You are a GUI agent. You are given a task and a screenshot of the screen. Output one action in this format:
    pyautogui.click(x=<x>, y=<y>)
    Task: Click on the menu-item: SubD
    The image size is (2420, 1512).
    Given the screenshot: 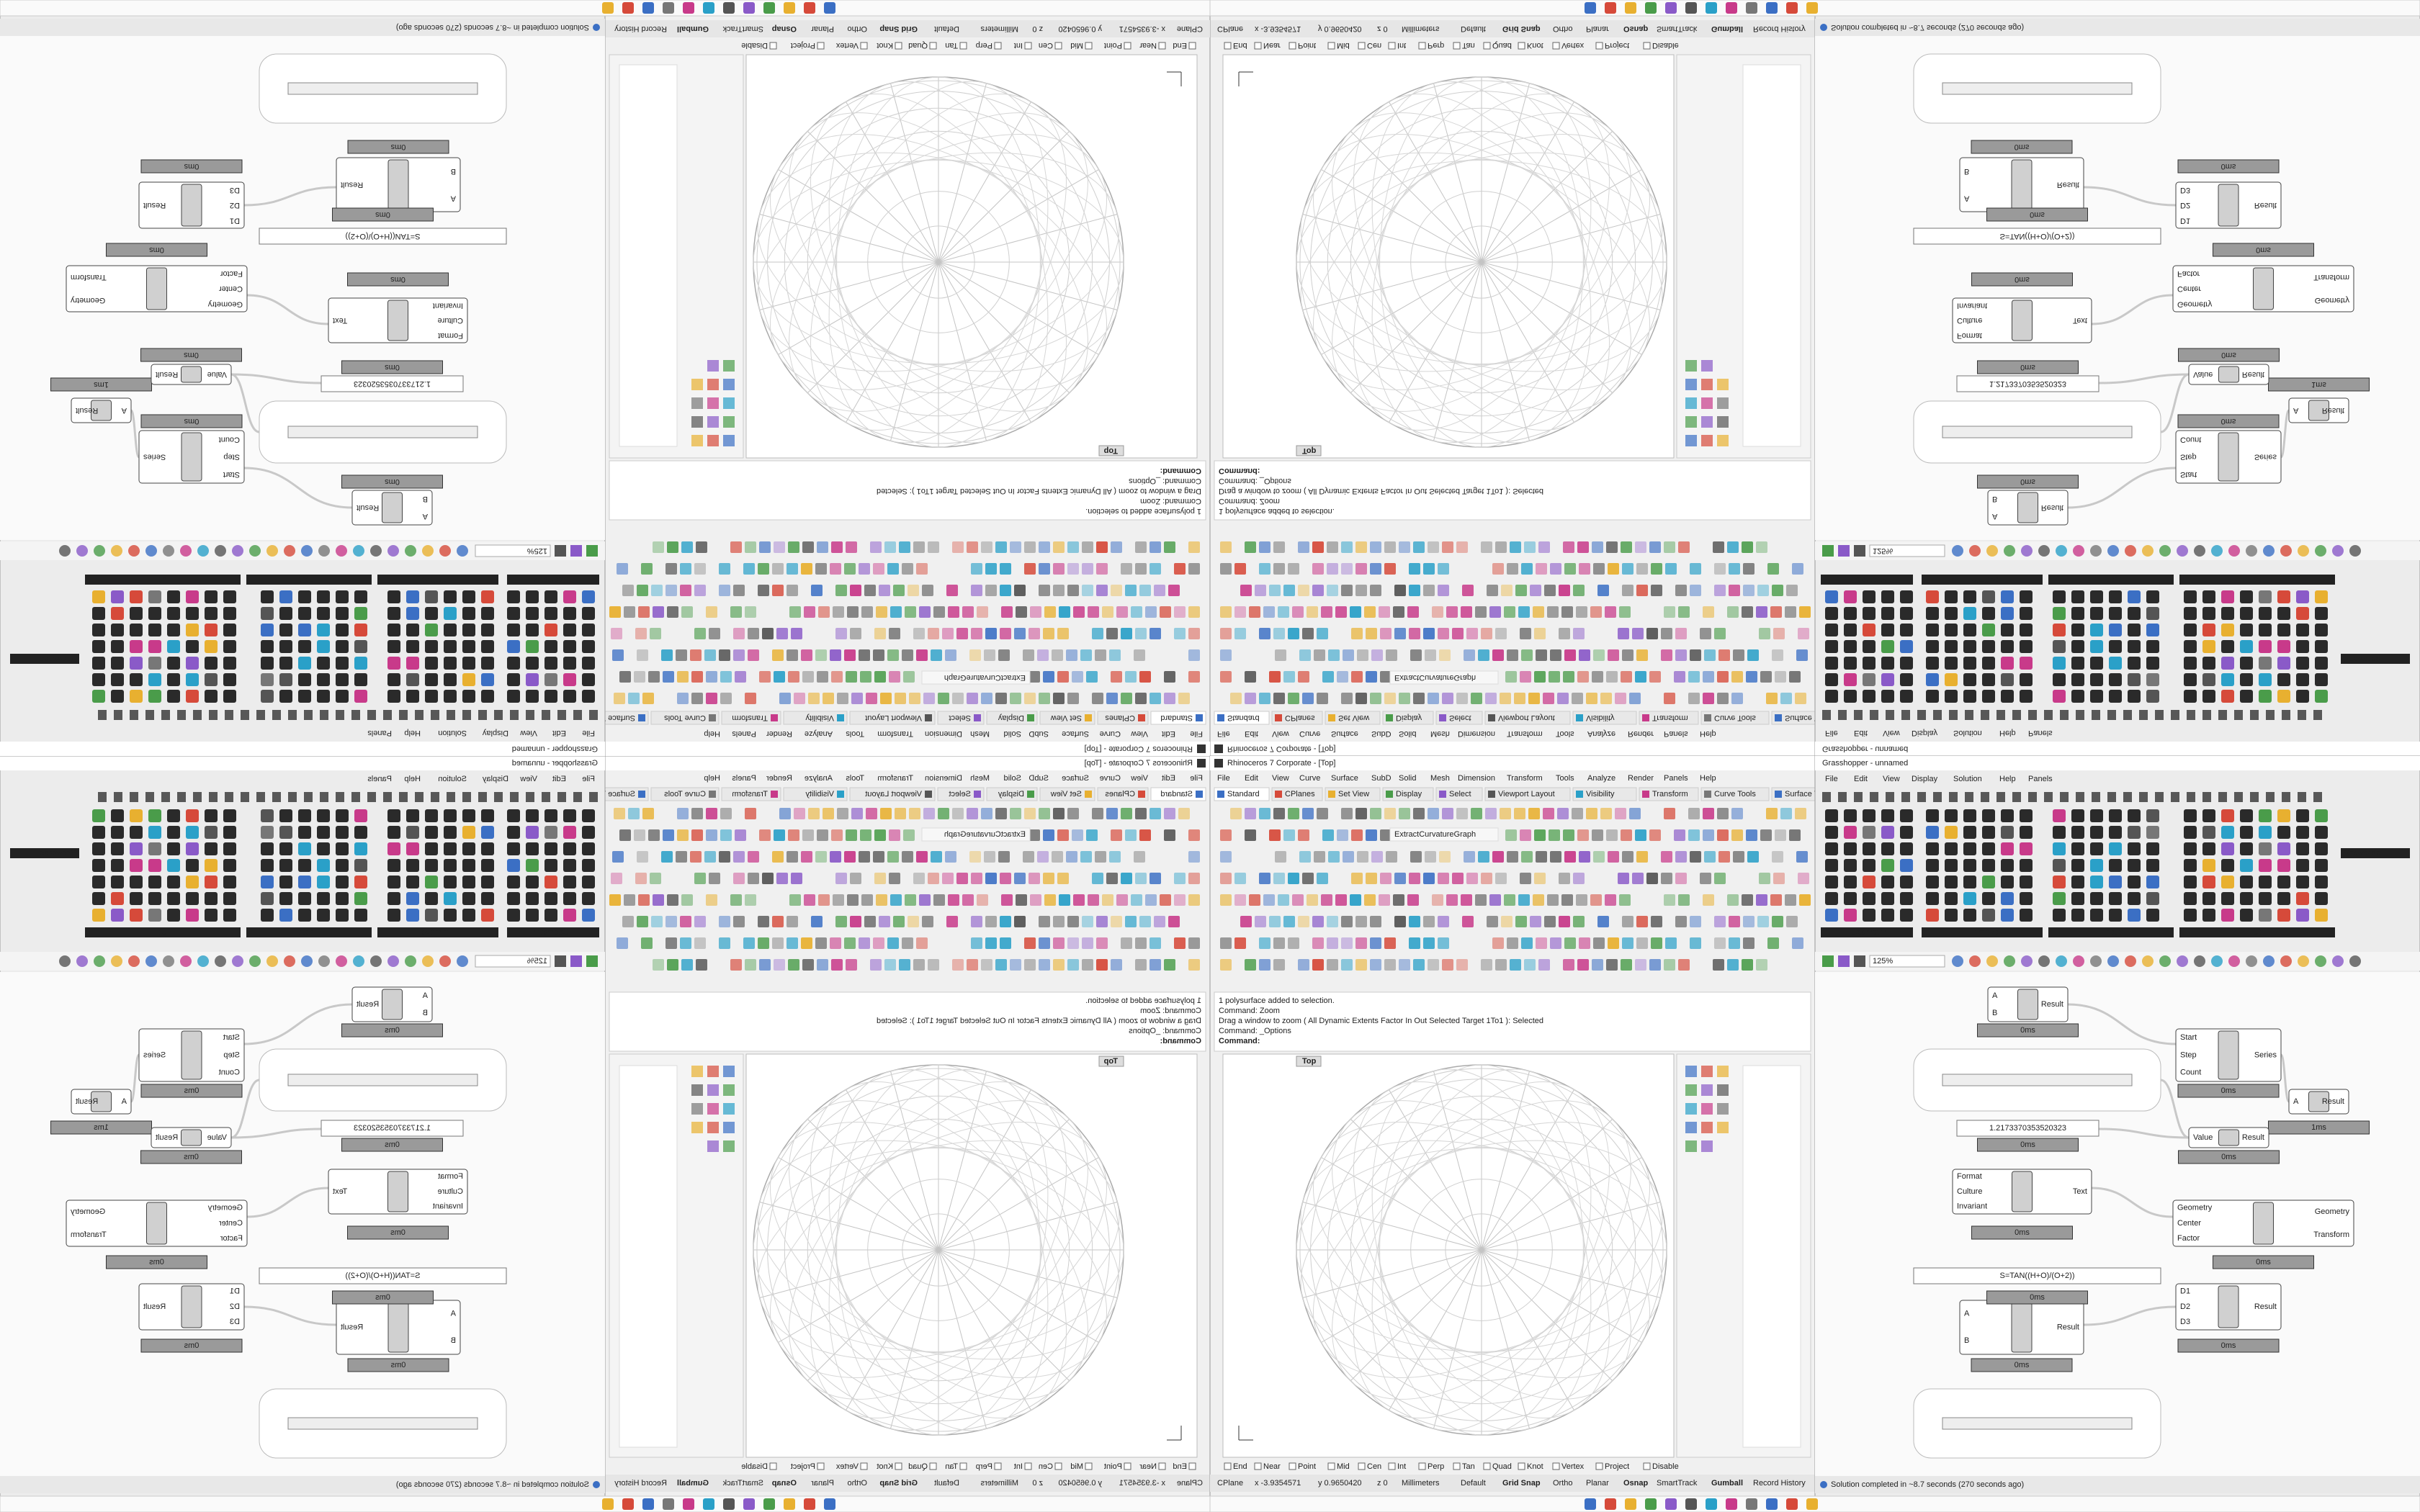 What is the action you would take?
    pyautogui.click(x=1381, y=778)
    